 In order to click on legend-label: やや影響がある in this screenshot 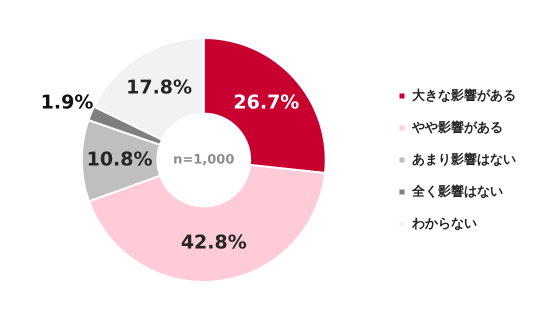, I will do `click(457, 127)`.